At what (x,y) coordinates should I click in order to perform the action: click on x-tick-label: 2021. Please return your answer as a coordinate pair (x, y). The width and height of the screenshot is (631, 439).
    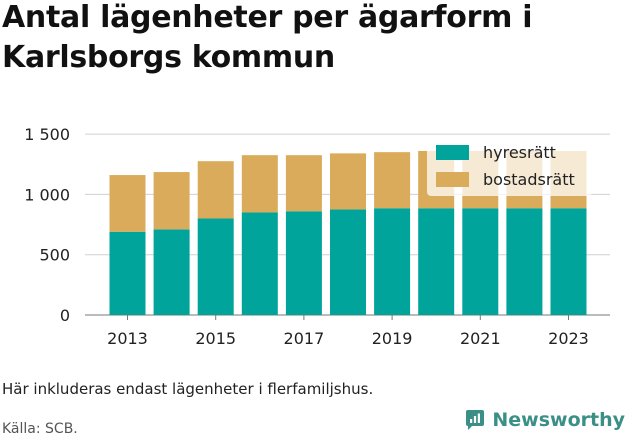
    Looking at the image, I should click on (480, 338).